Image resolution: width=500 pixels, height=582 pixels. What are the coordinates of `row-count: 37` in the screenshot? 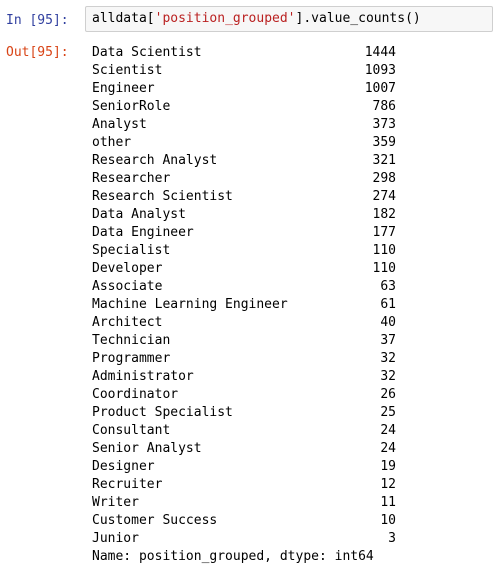 It's located at (388, 340).